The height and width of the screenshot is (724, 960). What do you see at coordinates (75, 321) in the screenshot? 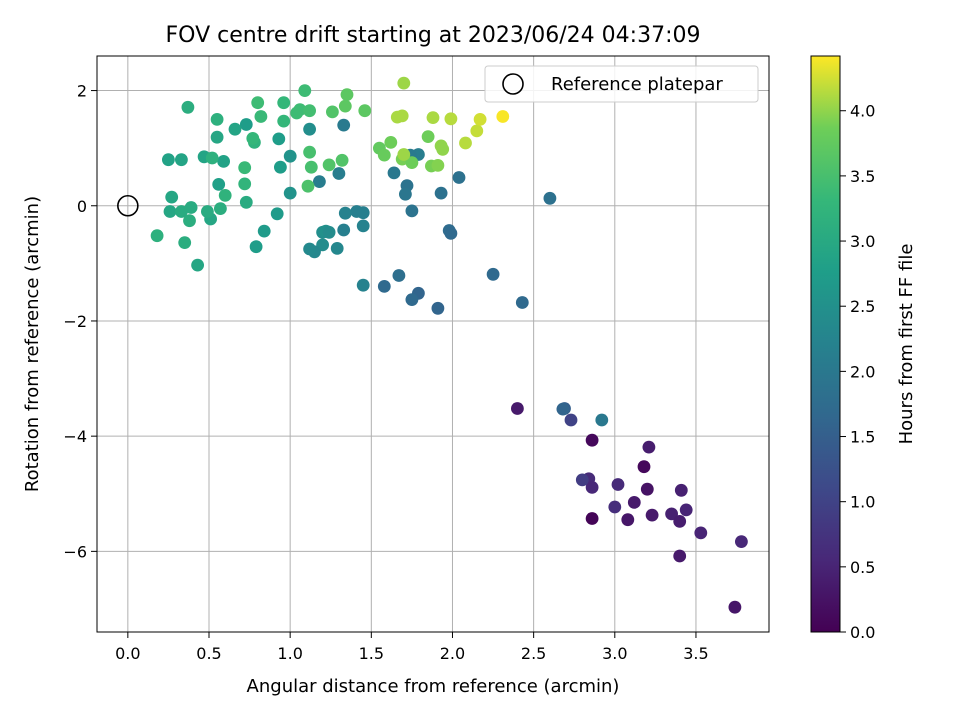
I see `y-tick-label: −2` at bounding box center [75, 321].